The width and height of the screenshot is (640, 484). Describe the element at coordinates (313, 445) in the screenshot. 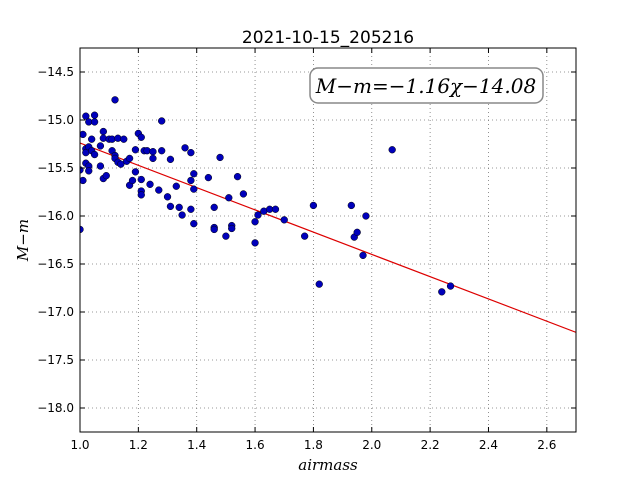

I see `x-tick-label: 1.8` at that location.